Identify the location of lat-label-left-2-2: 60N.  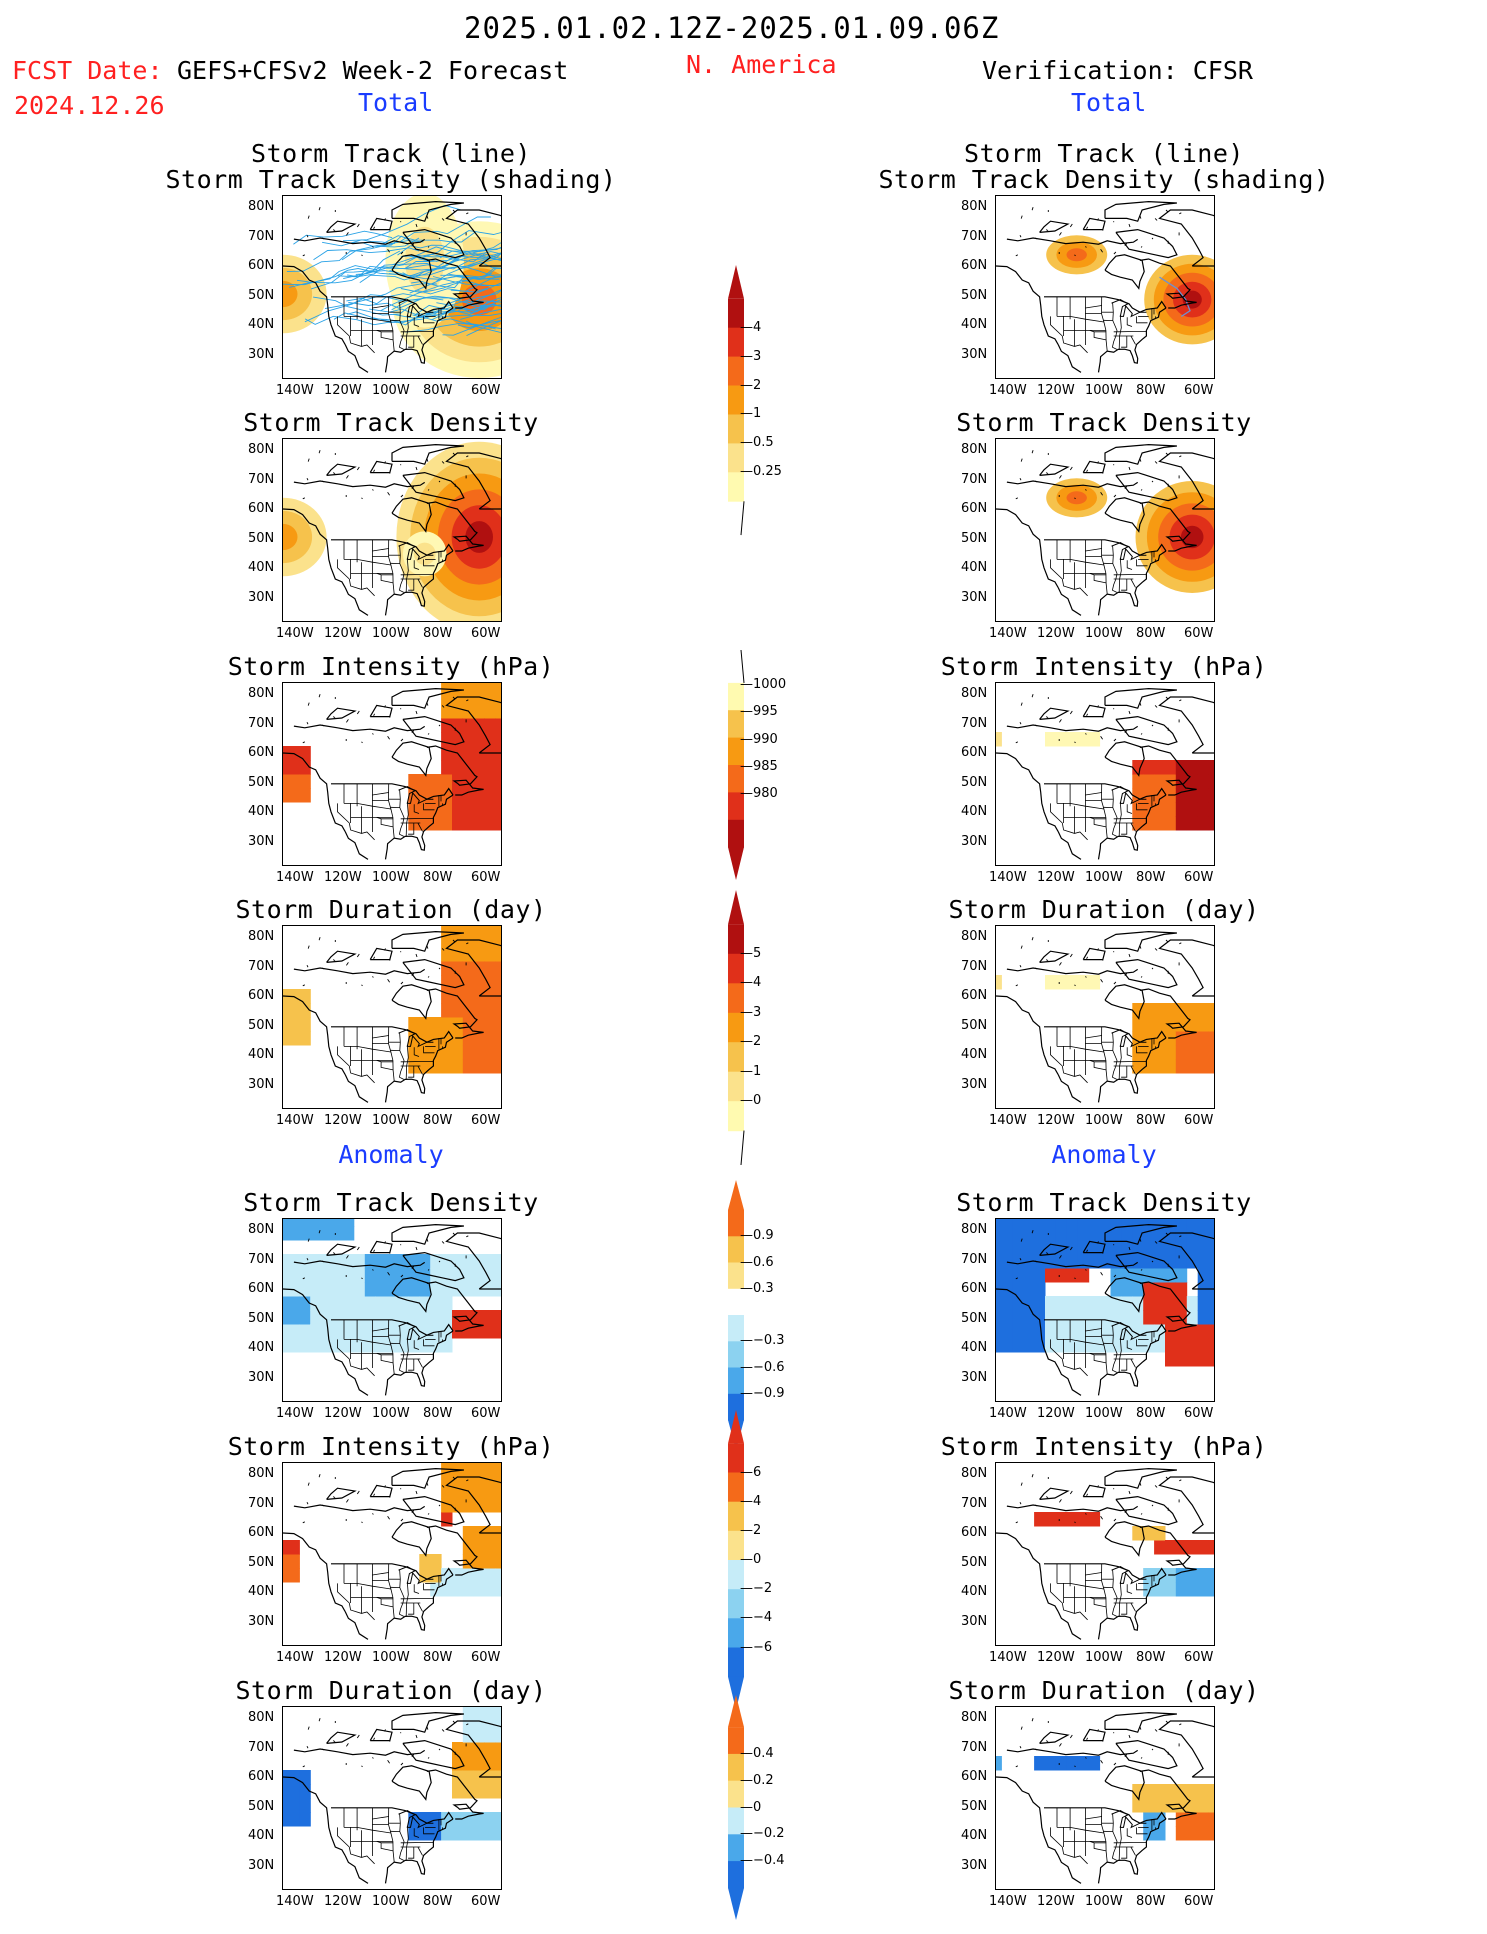
(261, 752).